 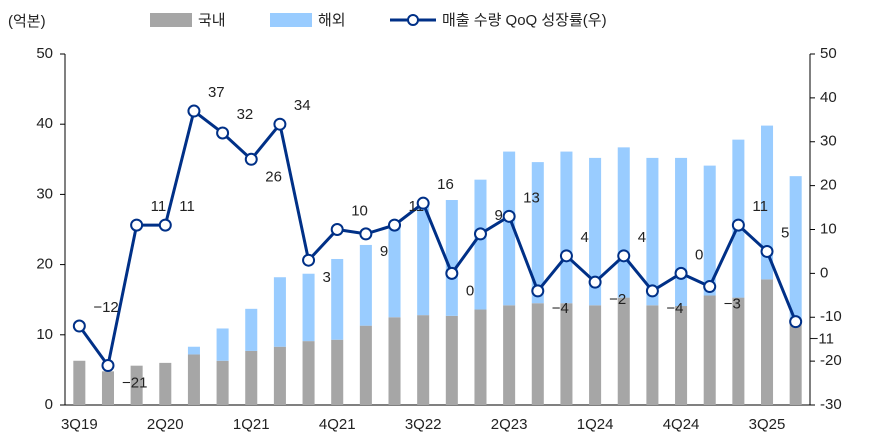 I want to click on y-tick-label: 0, so click(x=49, y=404).